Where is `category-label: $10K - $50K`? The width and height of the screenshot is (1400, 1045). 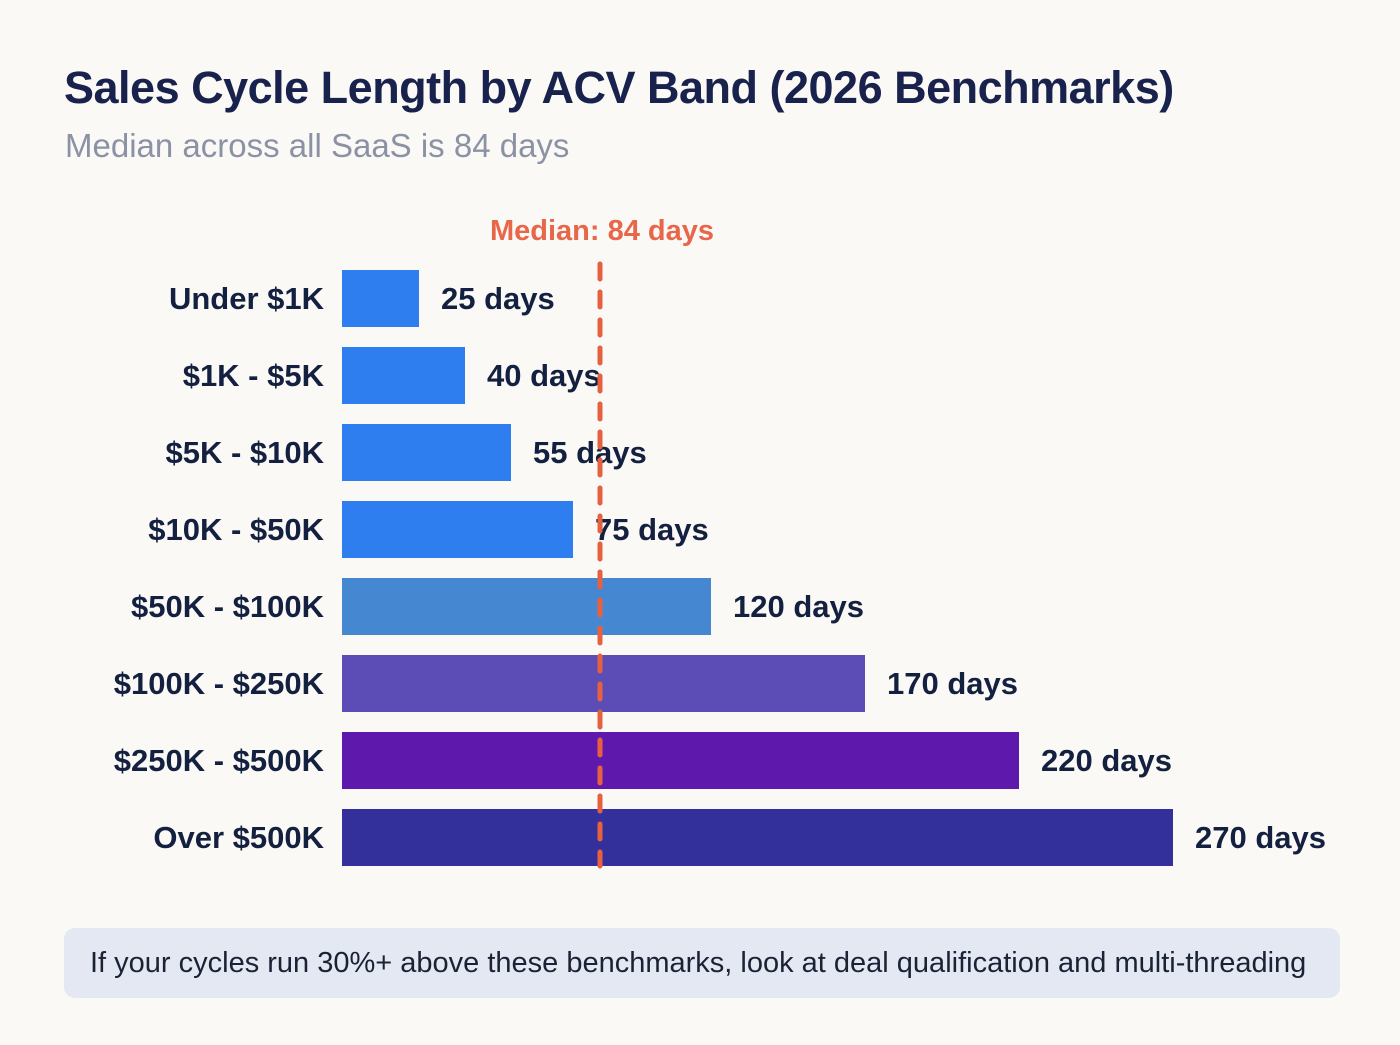 category-label: $10K - $50K is located at coordinates (236, 529).